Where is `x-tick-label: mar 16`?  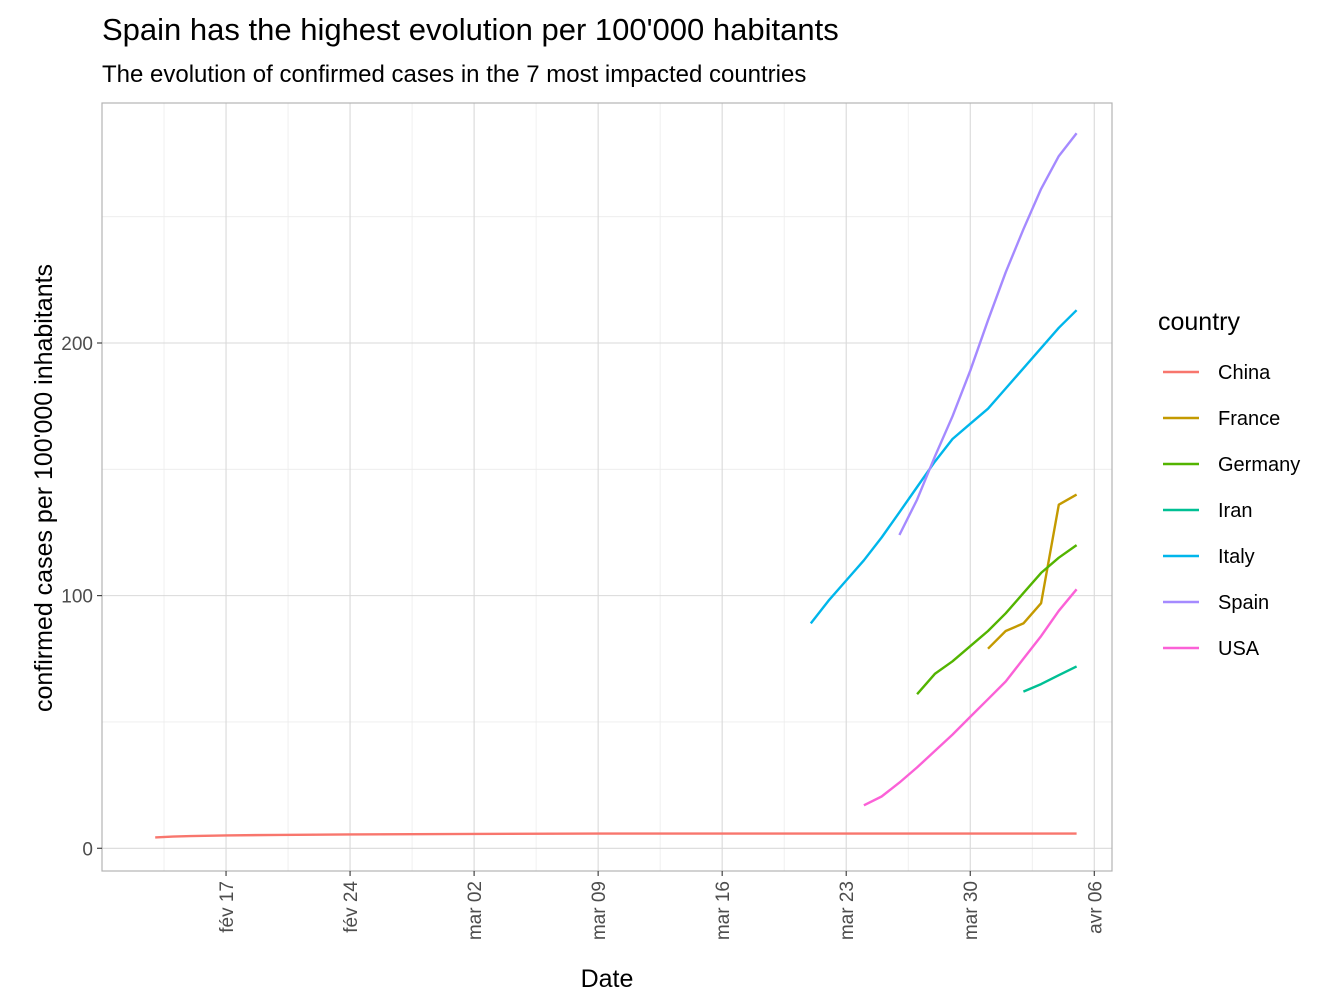 x-tick-label: mar 16 is located at coordinates (723, 910).